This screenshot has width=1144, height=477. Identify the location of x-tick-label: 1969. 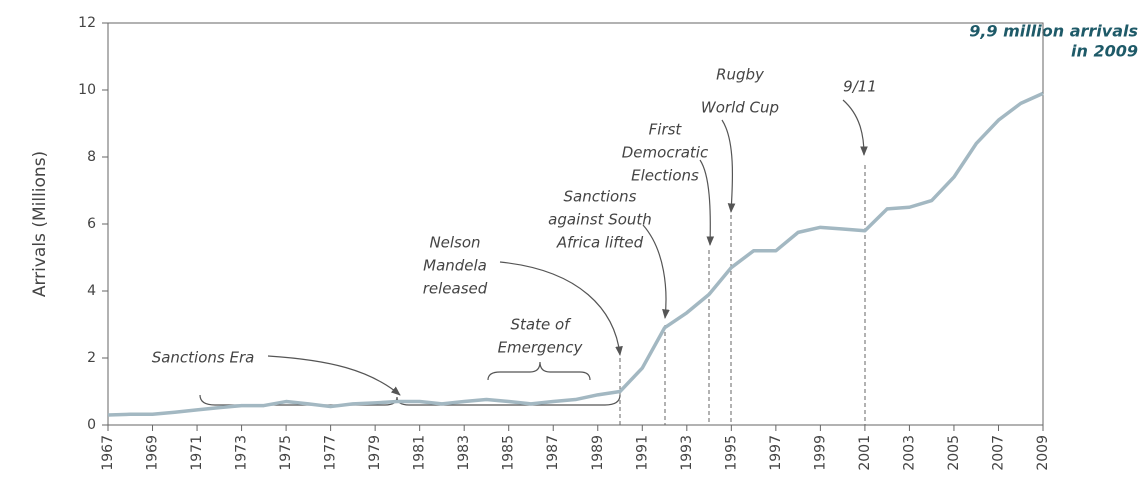
(153, 453).